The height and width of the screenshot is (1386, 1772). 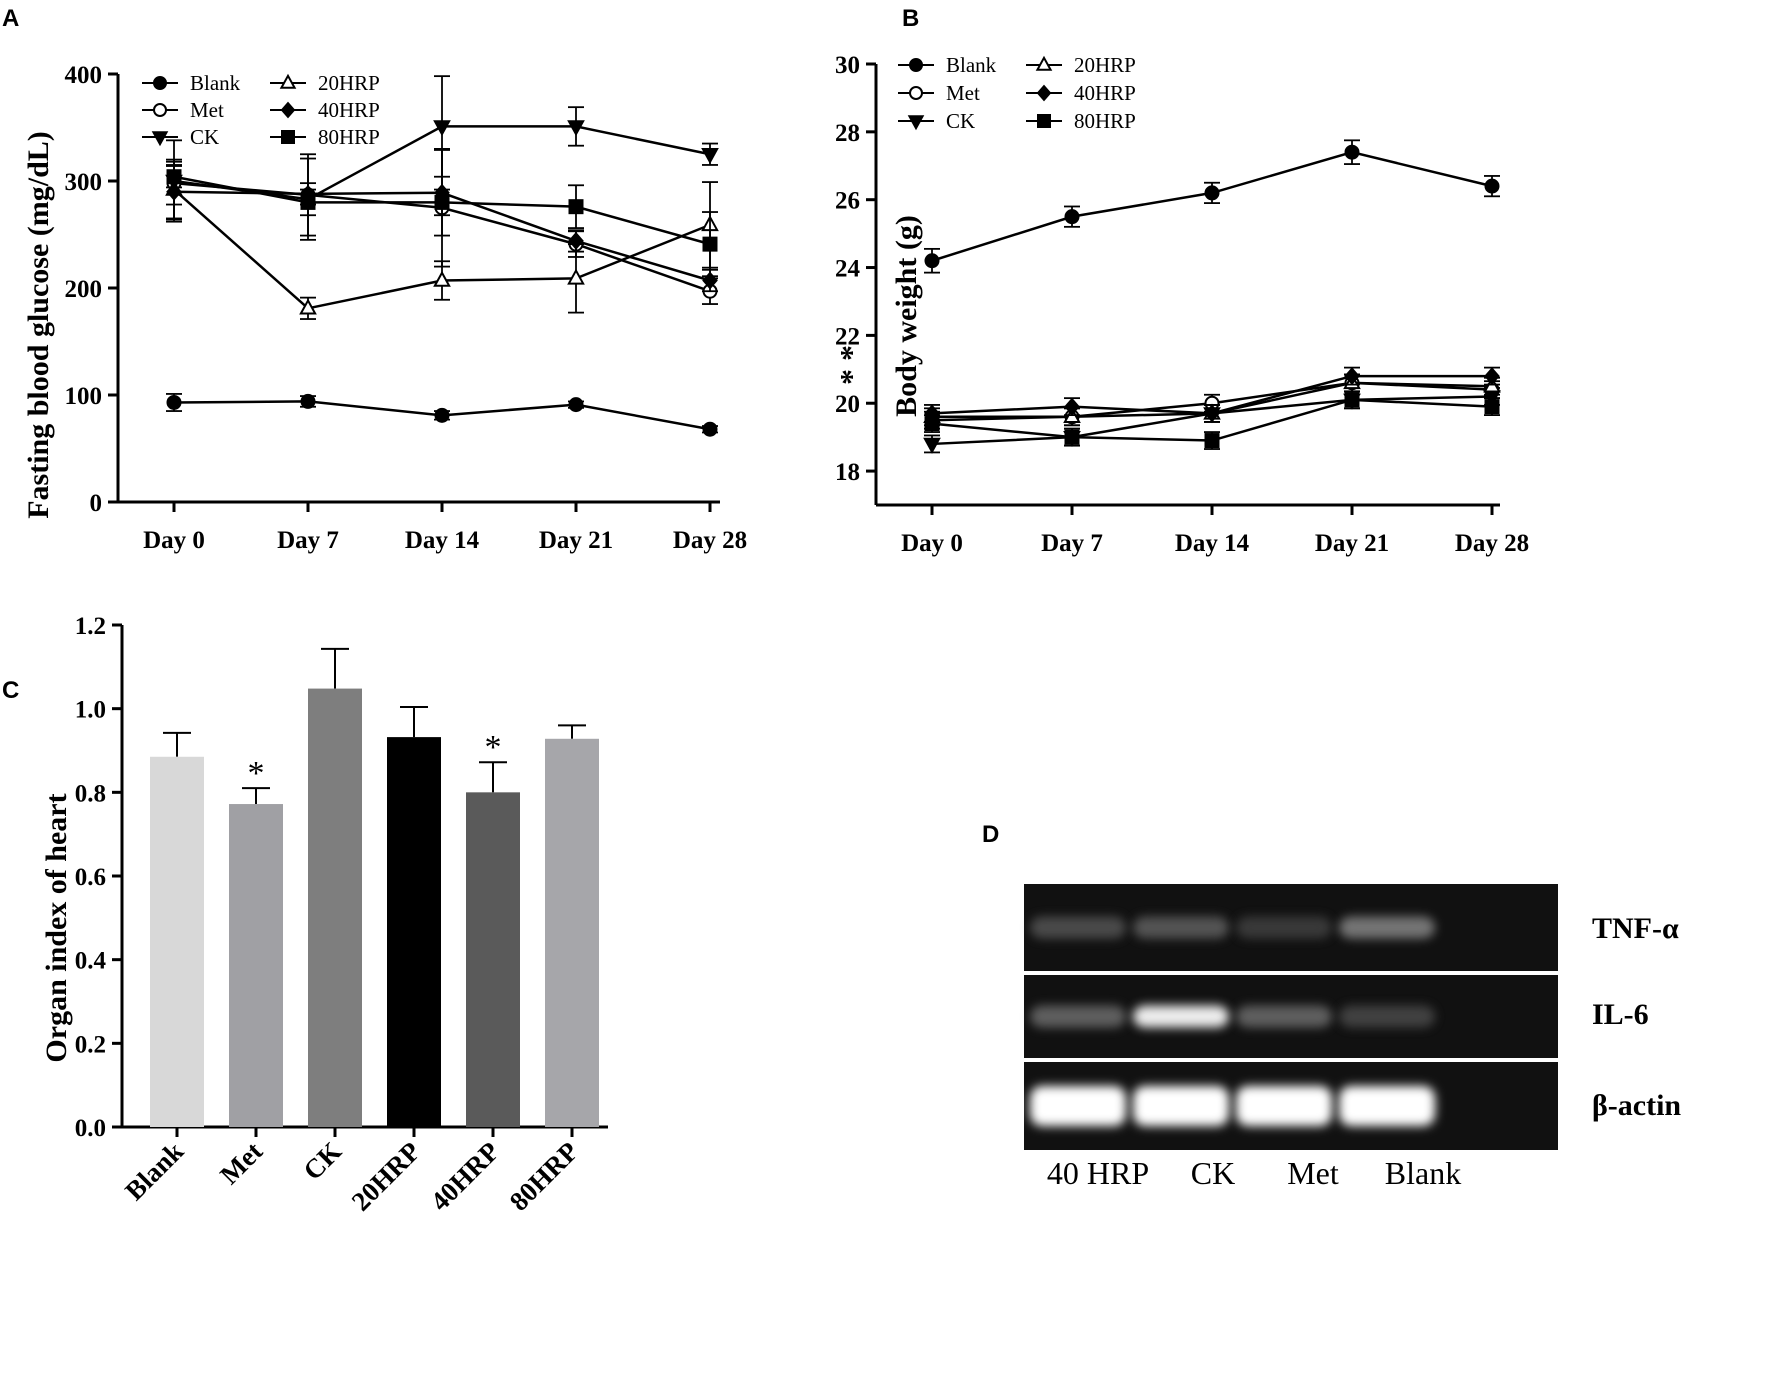 I want to click on x-tick-label: 40HRP, so click(x=465, y=1176).